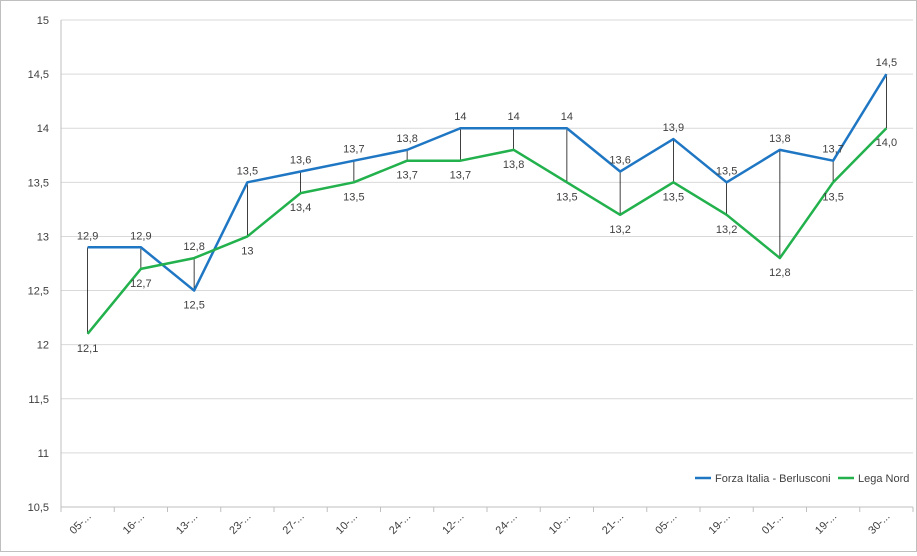  What do you see at coordinates (43, 237) in the screenshot?
I see `y-tick-label: 13` at bounding box center [43, 237].